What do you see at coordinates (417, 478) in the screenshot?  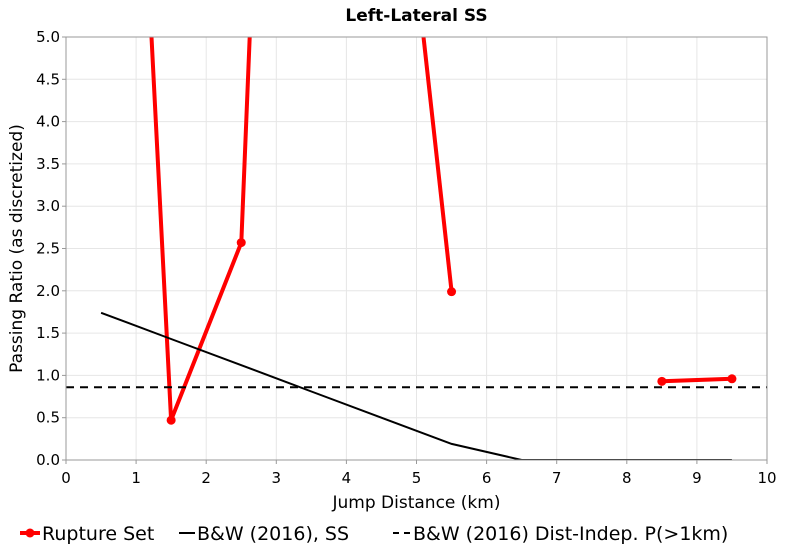 I see `x-tick-label: 5` at bounding box center [417, 478].